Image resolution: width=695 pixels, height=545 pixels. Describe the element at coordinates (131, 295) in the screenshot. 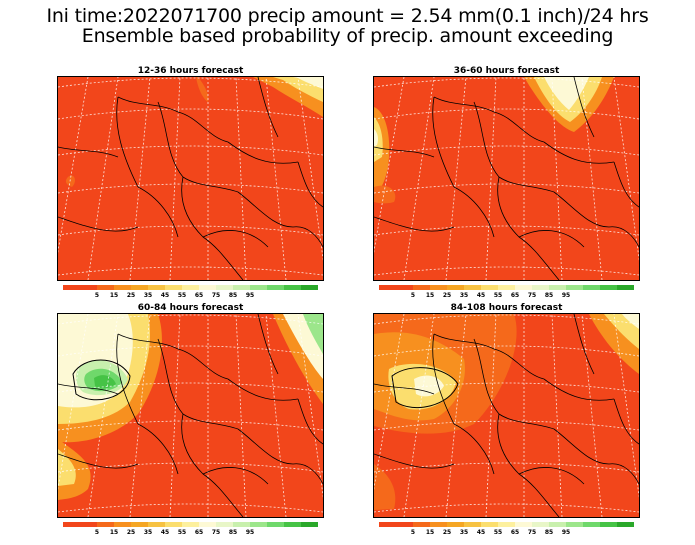

I see `colorbar-tick-label: 25` at that location.